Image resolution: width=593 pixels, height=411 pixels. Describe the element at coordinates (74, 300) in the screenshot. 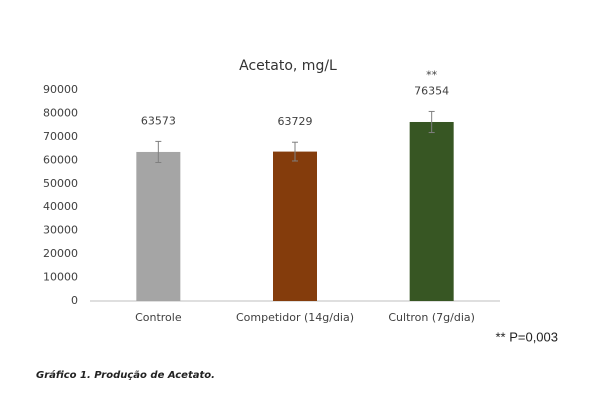

I see `y-tick-label: 0` at that location.